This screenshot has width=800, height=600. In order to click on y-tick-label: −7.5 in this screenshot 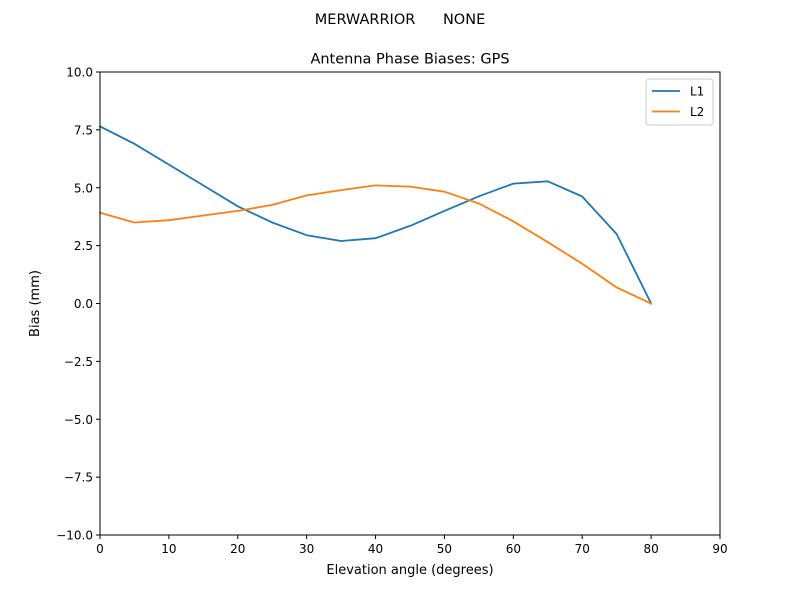, I will do `click(78, 478)`.